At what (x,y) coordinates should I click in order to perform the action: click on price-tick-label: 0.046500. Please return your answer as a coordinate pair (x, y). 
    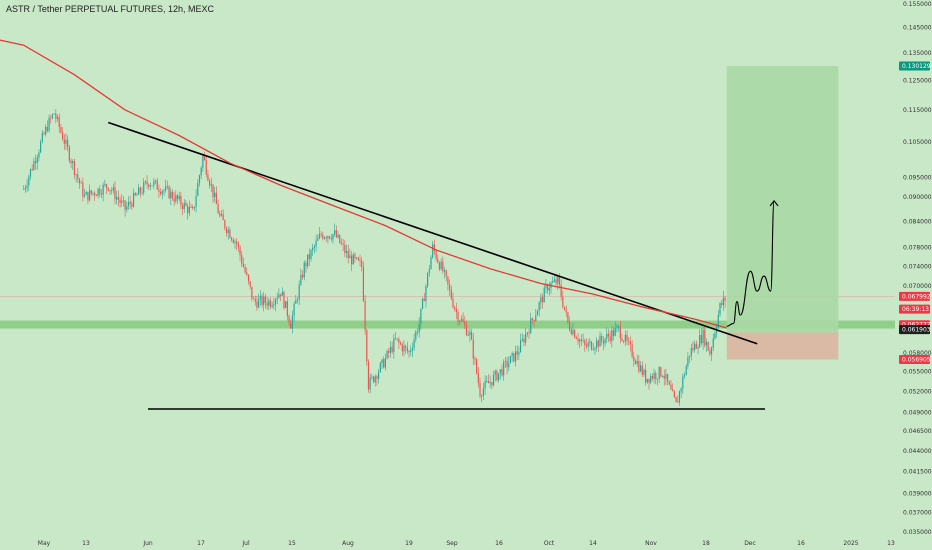
    Looking at the image, I should click on (917, 431).